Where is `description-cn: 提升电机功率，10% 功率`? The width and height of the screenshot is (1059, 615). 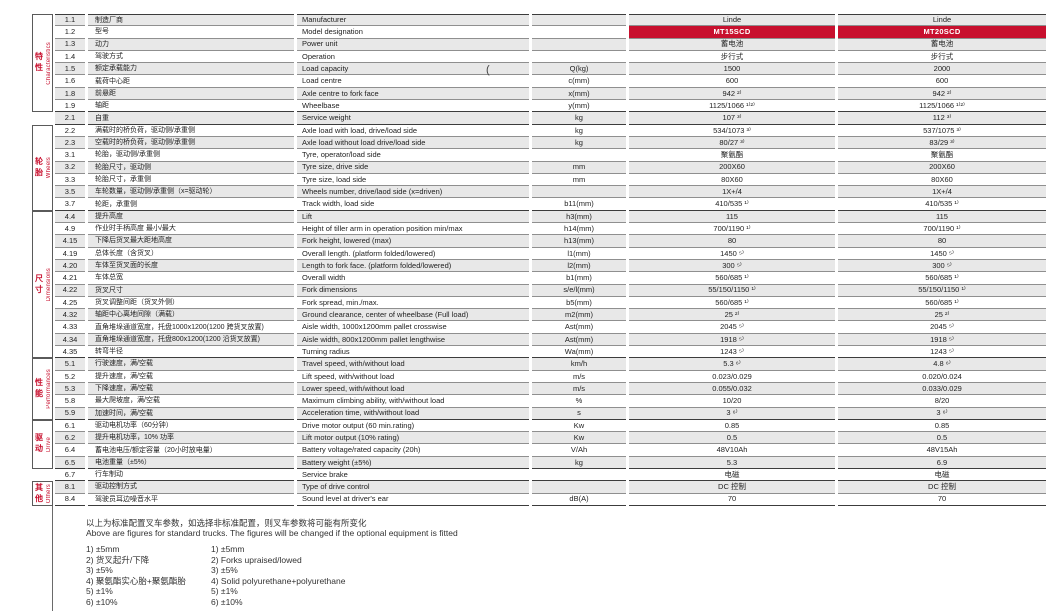
description-cn: 提升电机功率，10% 功率 is located at coordinates (191, 438).